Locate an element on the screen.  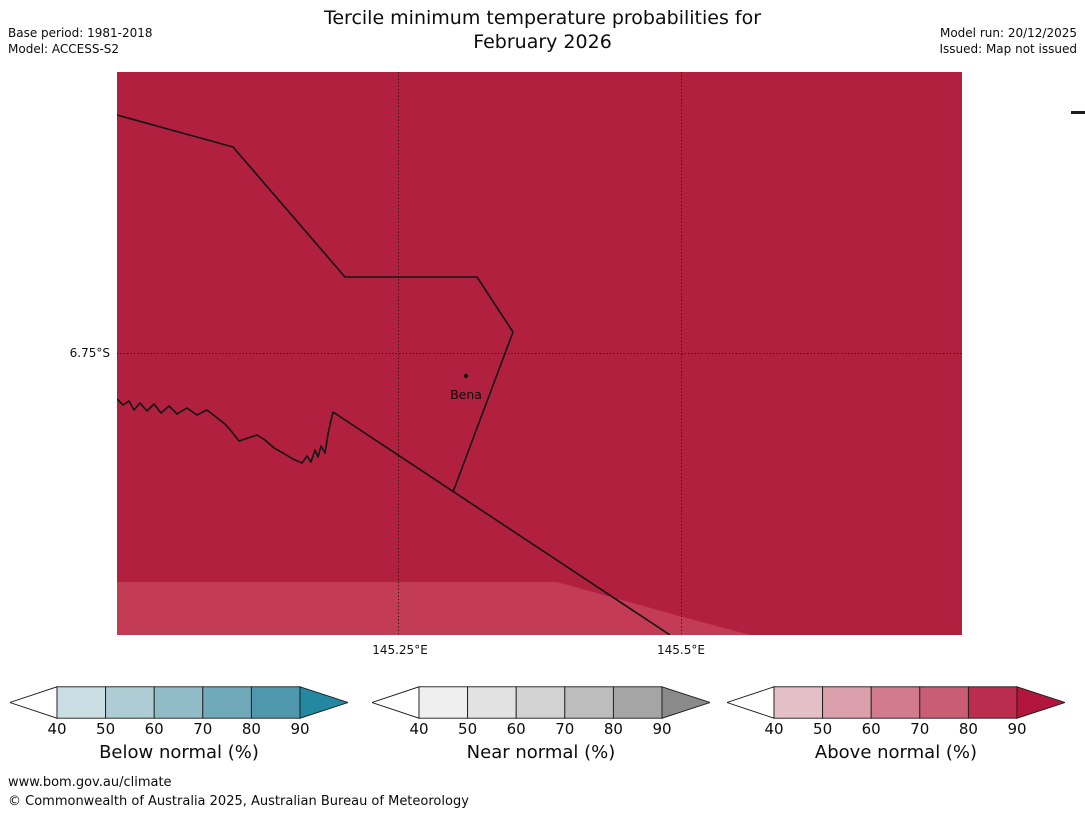
lon-axis-label-2: 145.5°E is located at coordinates (681, 650).